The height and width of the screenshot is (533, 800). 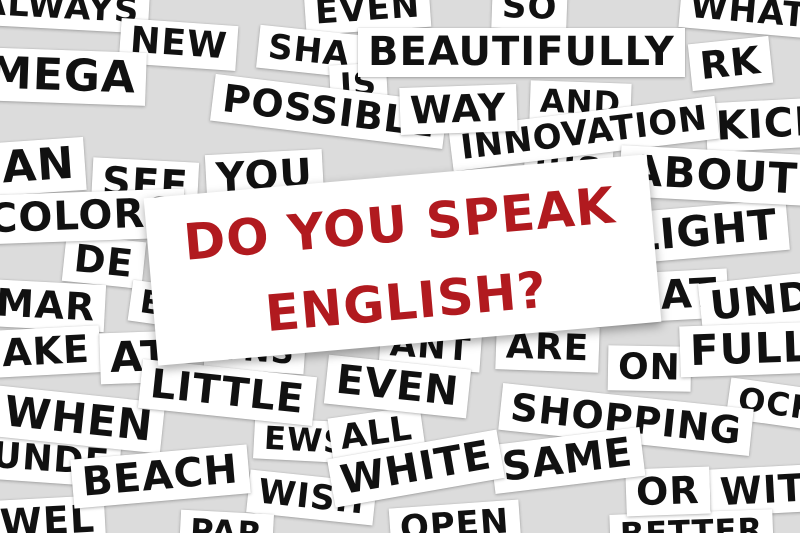 What do you see at coordinates (53, 305) in the screenshot?
I see `word-tag: MAR` at bounding box center [53, 305].